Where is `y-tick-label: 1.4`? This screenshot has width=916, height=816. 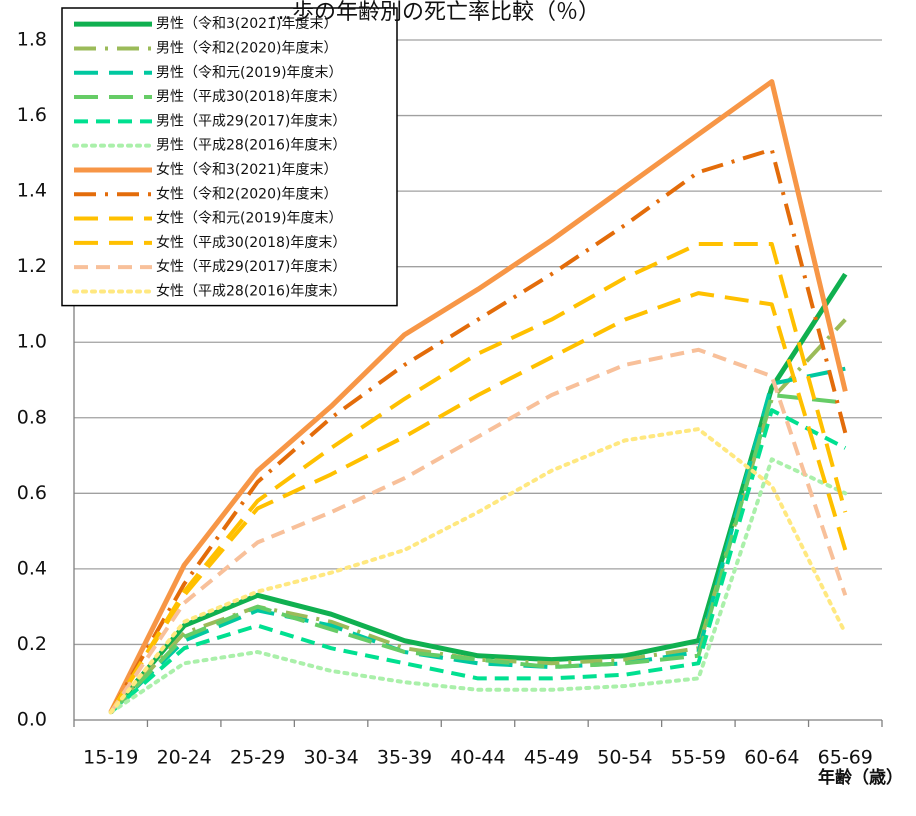 y-tick-label: 1.4 is located at coordinates (32, 191).